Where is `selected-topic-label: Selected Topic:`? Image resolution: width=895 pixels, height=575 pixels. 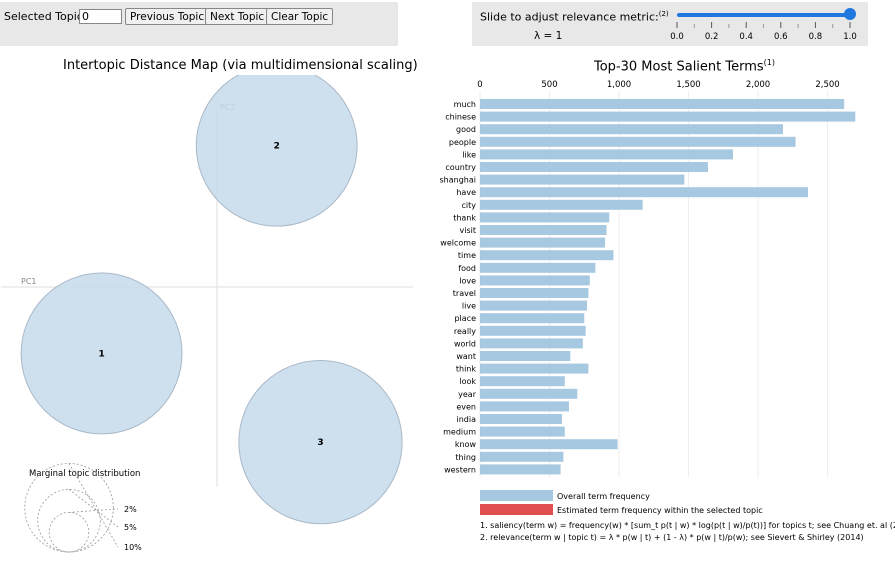
selected-topic-label: Selected Topic: is located at coordinates (45, 16).